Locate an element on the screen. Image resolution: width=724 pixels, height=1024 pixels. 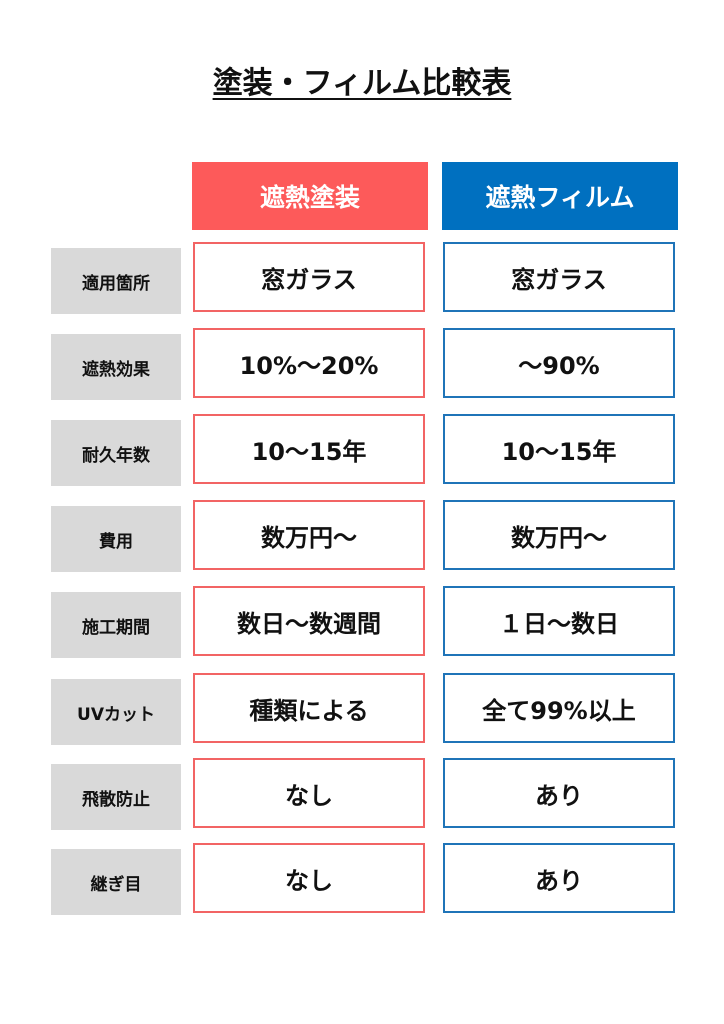
row-label: 適用箇所 is located at coordinates (116, 281).